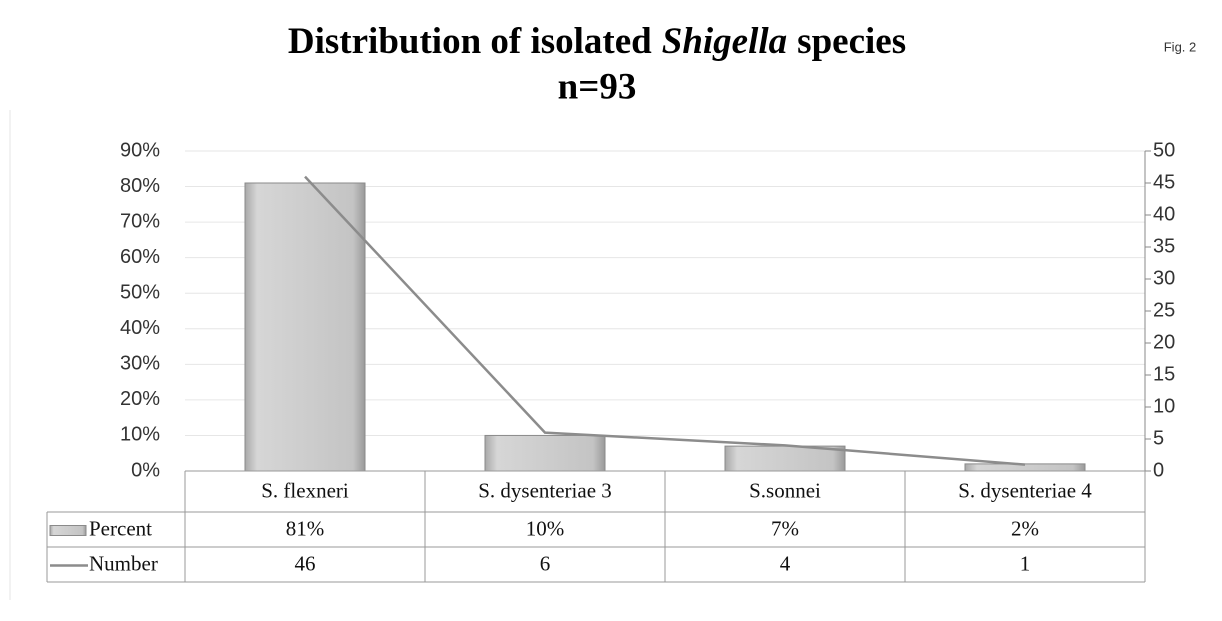  I want to click on y2-tick-label: 15, so click(1164, 374).